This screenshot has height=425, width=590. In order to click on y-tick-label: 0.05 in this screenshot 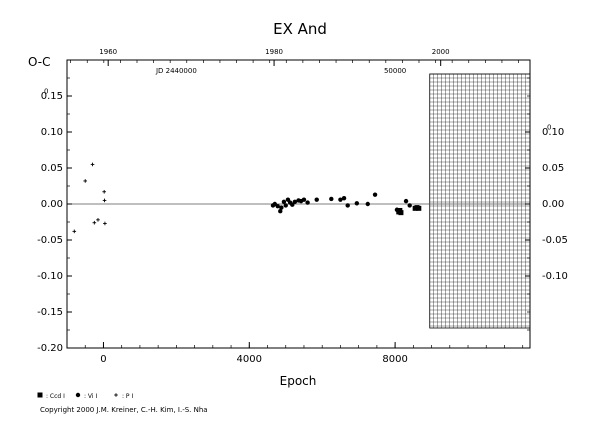, I will do `click(52, 168)`.